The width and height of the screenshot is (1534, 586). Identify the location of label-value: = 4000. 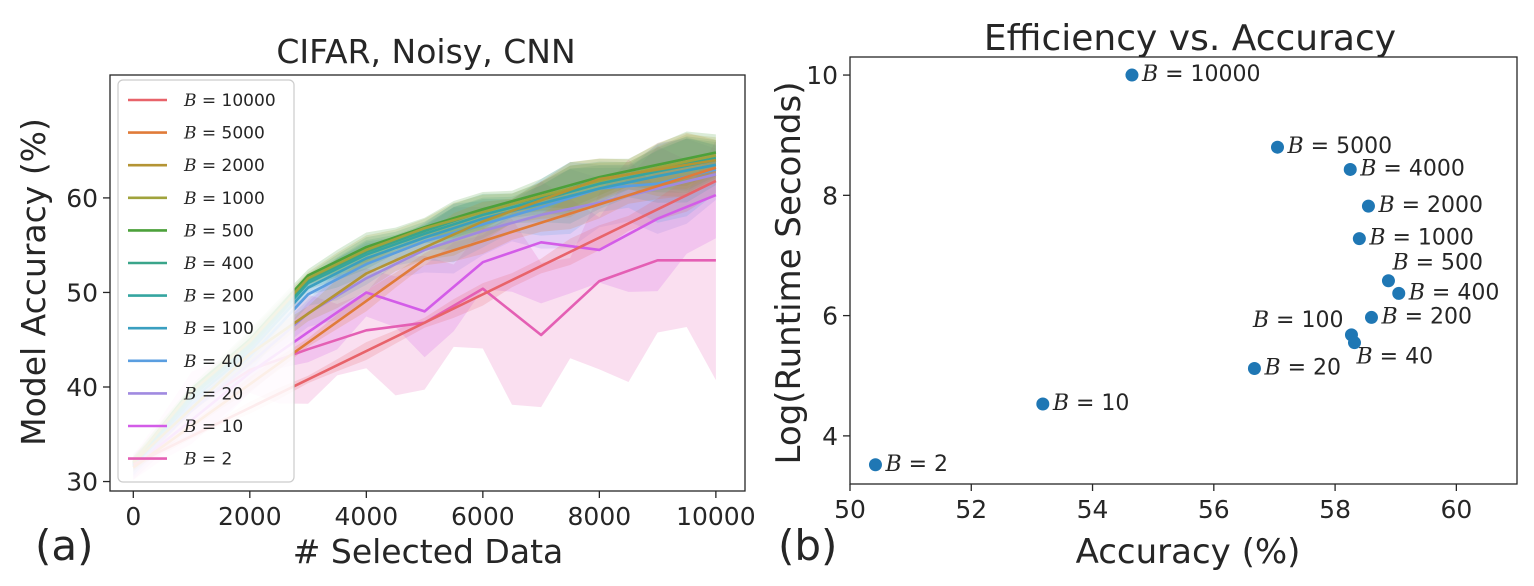
(1420, 168).